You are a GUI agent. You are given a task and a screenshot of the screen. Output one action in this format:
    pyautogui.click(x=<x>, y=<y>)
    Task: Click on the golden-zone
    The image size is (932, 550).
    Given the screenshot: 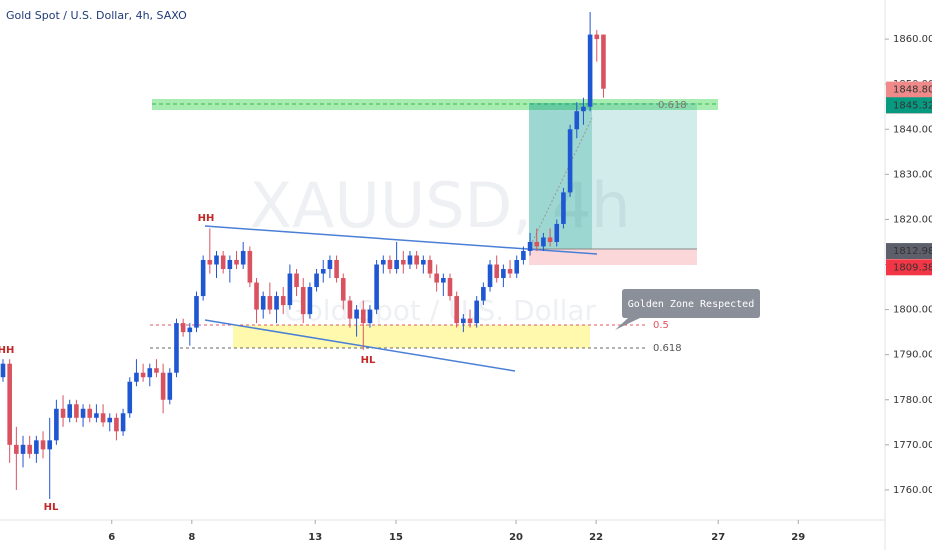 What is the action you would take?
    pyautogui.click(x=411, y=336)
    